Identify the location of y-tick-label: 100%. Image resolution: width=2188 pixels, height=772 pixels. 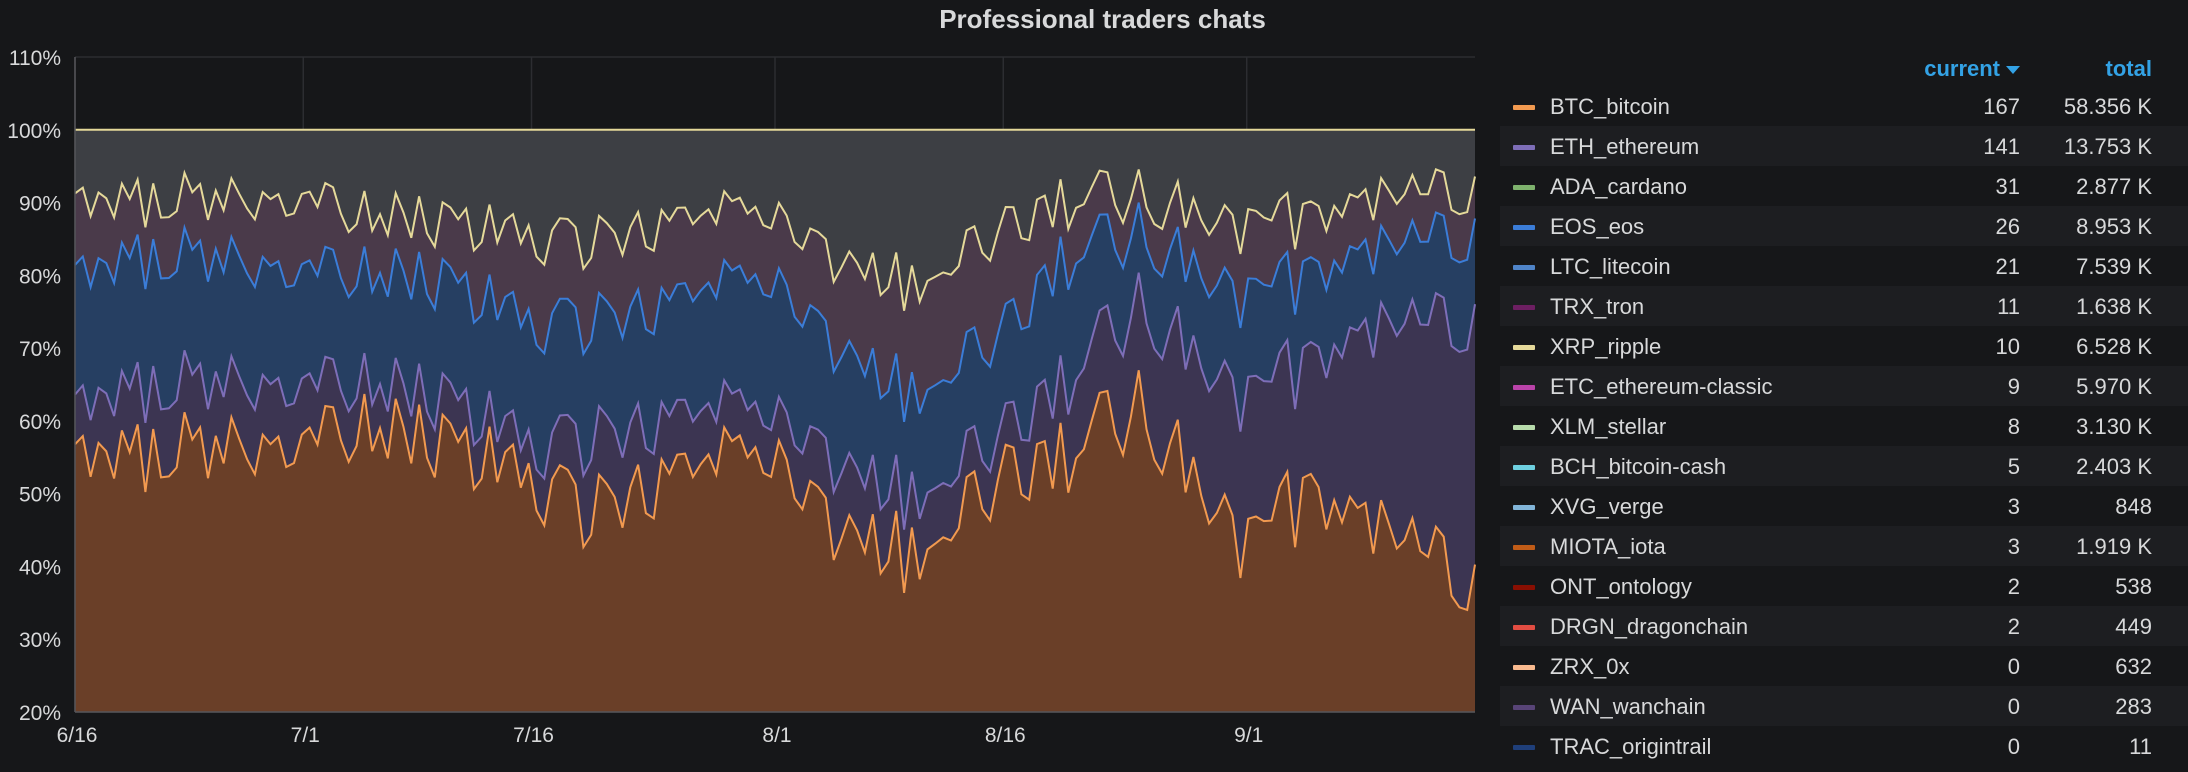
(34, 131).